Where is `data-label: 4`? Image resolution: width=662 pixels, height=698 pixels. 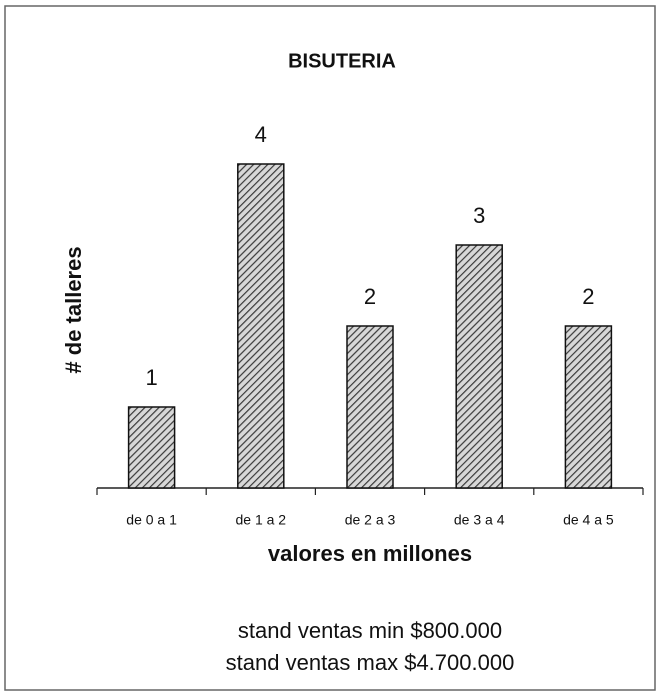 data-label: 4 is located at coordinates (261, 134).